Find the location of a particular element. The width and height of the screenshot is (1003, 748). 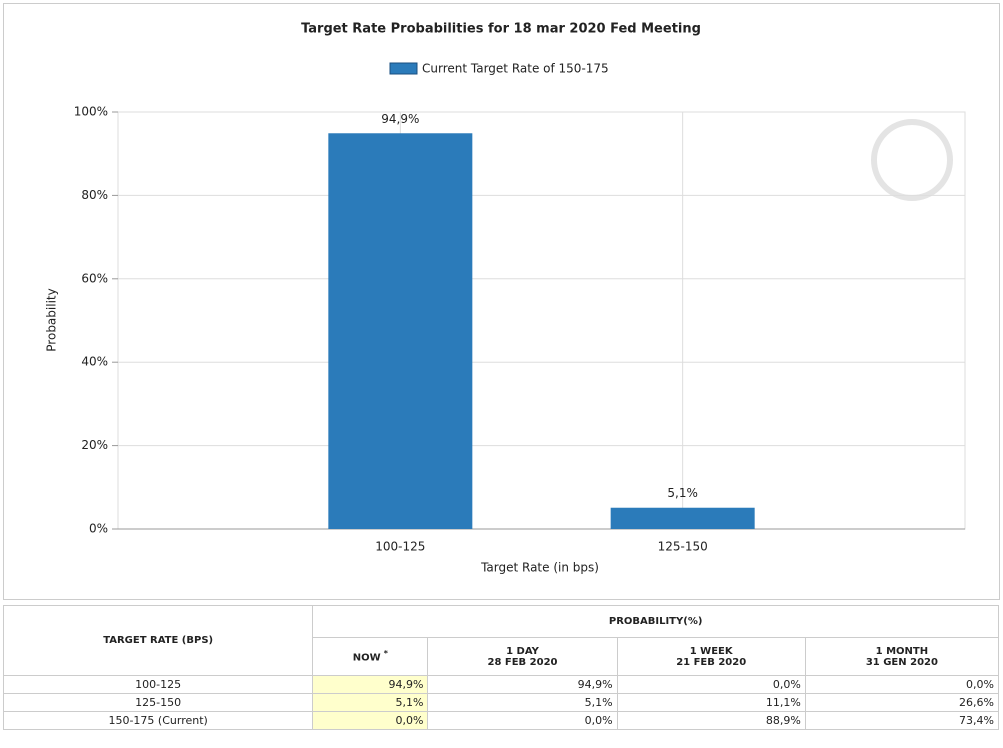

value-label: 5,1% is located at coordinates (682, 493).